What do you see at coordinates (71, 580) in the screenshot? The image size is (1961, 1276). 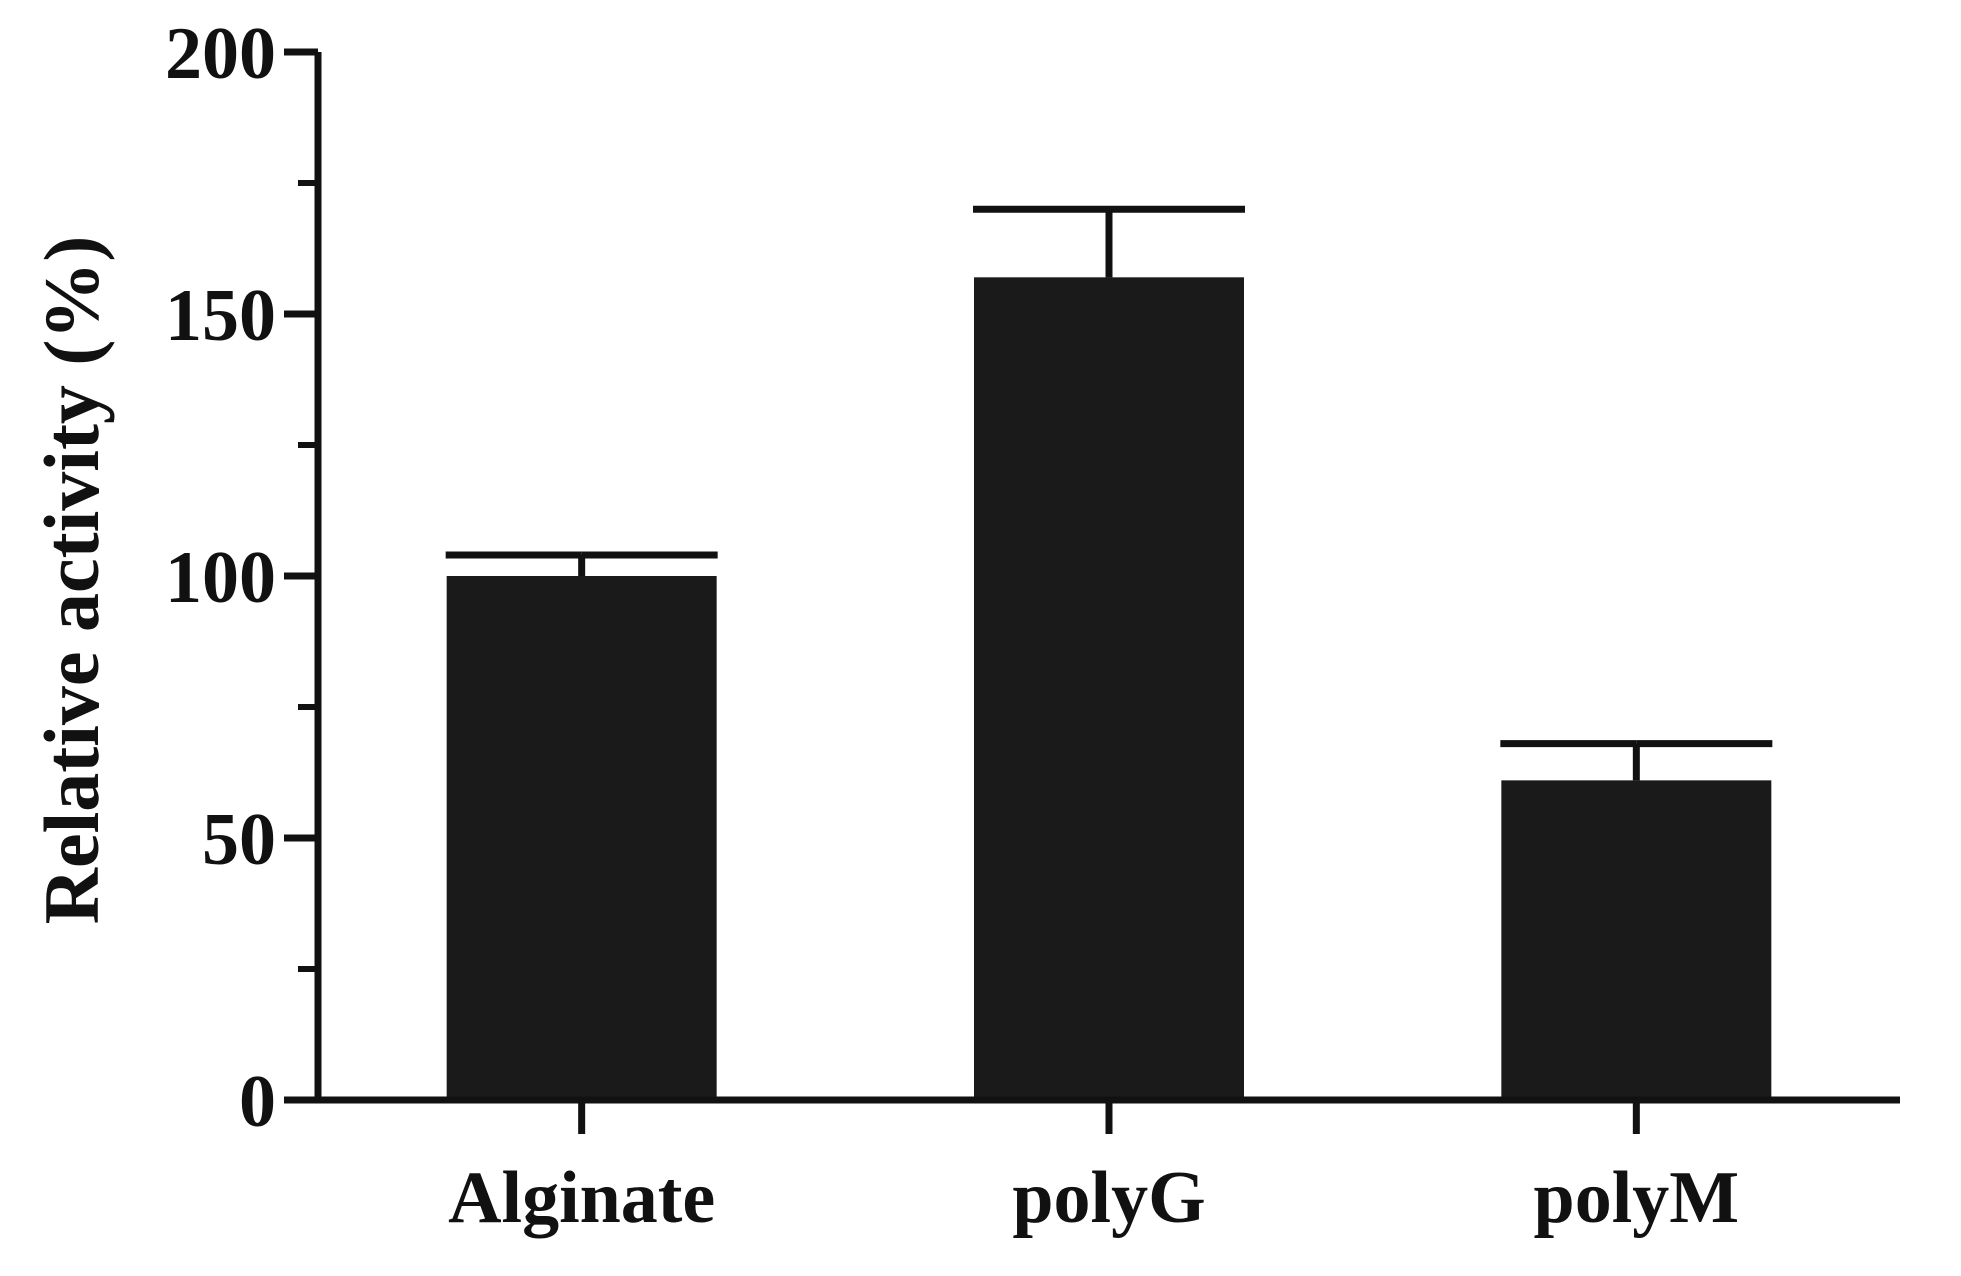 I see `y-axis-title: Relative activity (%)` at bounding box center [71, 580].